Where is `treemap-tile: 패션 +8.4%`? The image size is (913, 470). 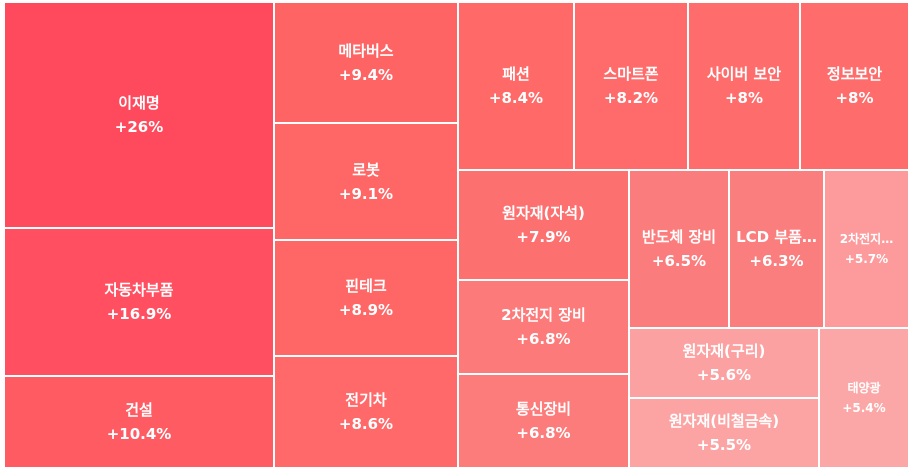 treemap-tile: 패션 +8.4% is located at coordinates (516, 86).